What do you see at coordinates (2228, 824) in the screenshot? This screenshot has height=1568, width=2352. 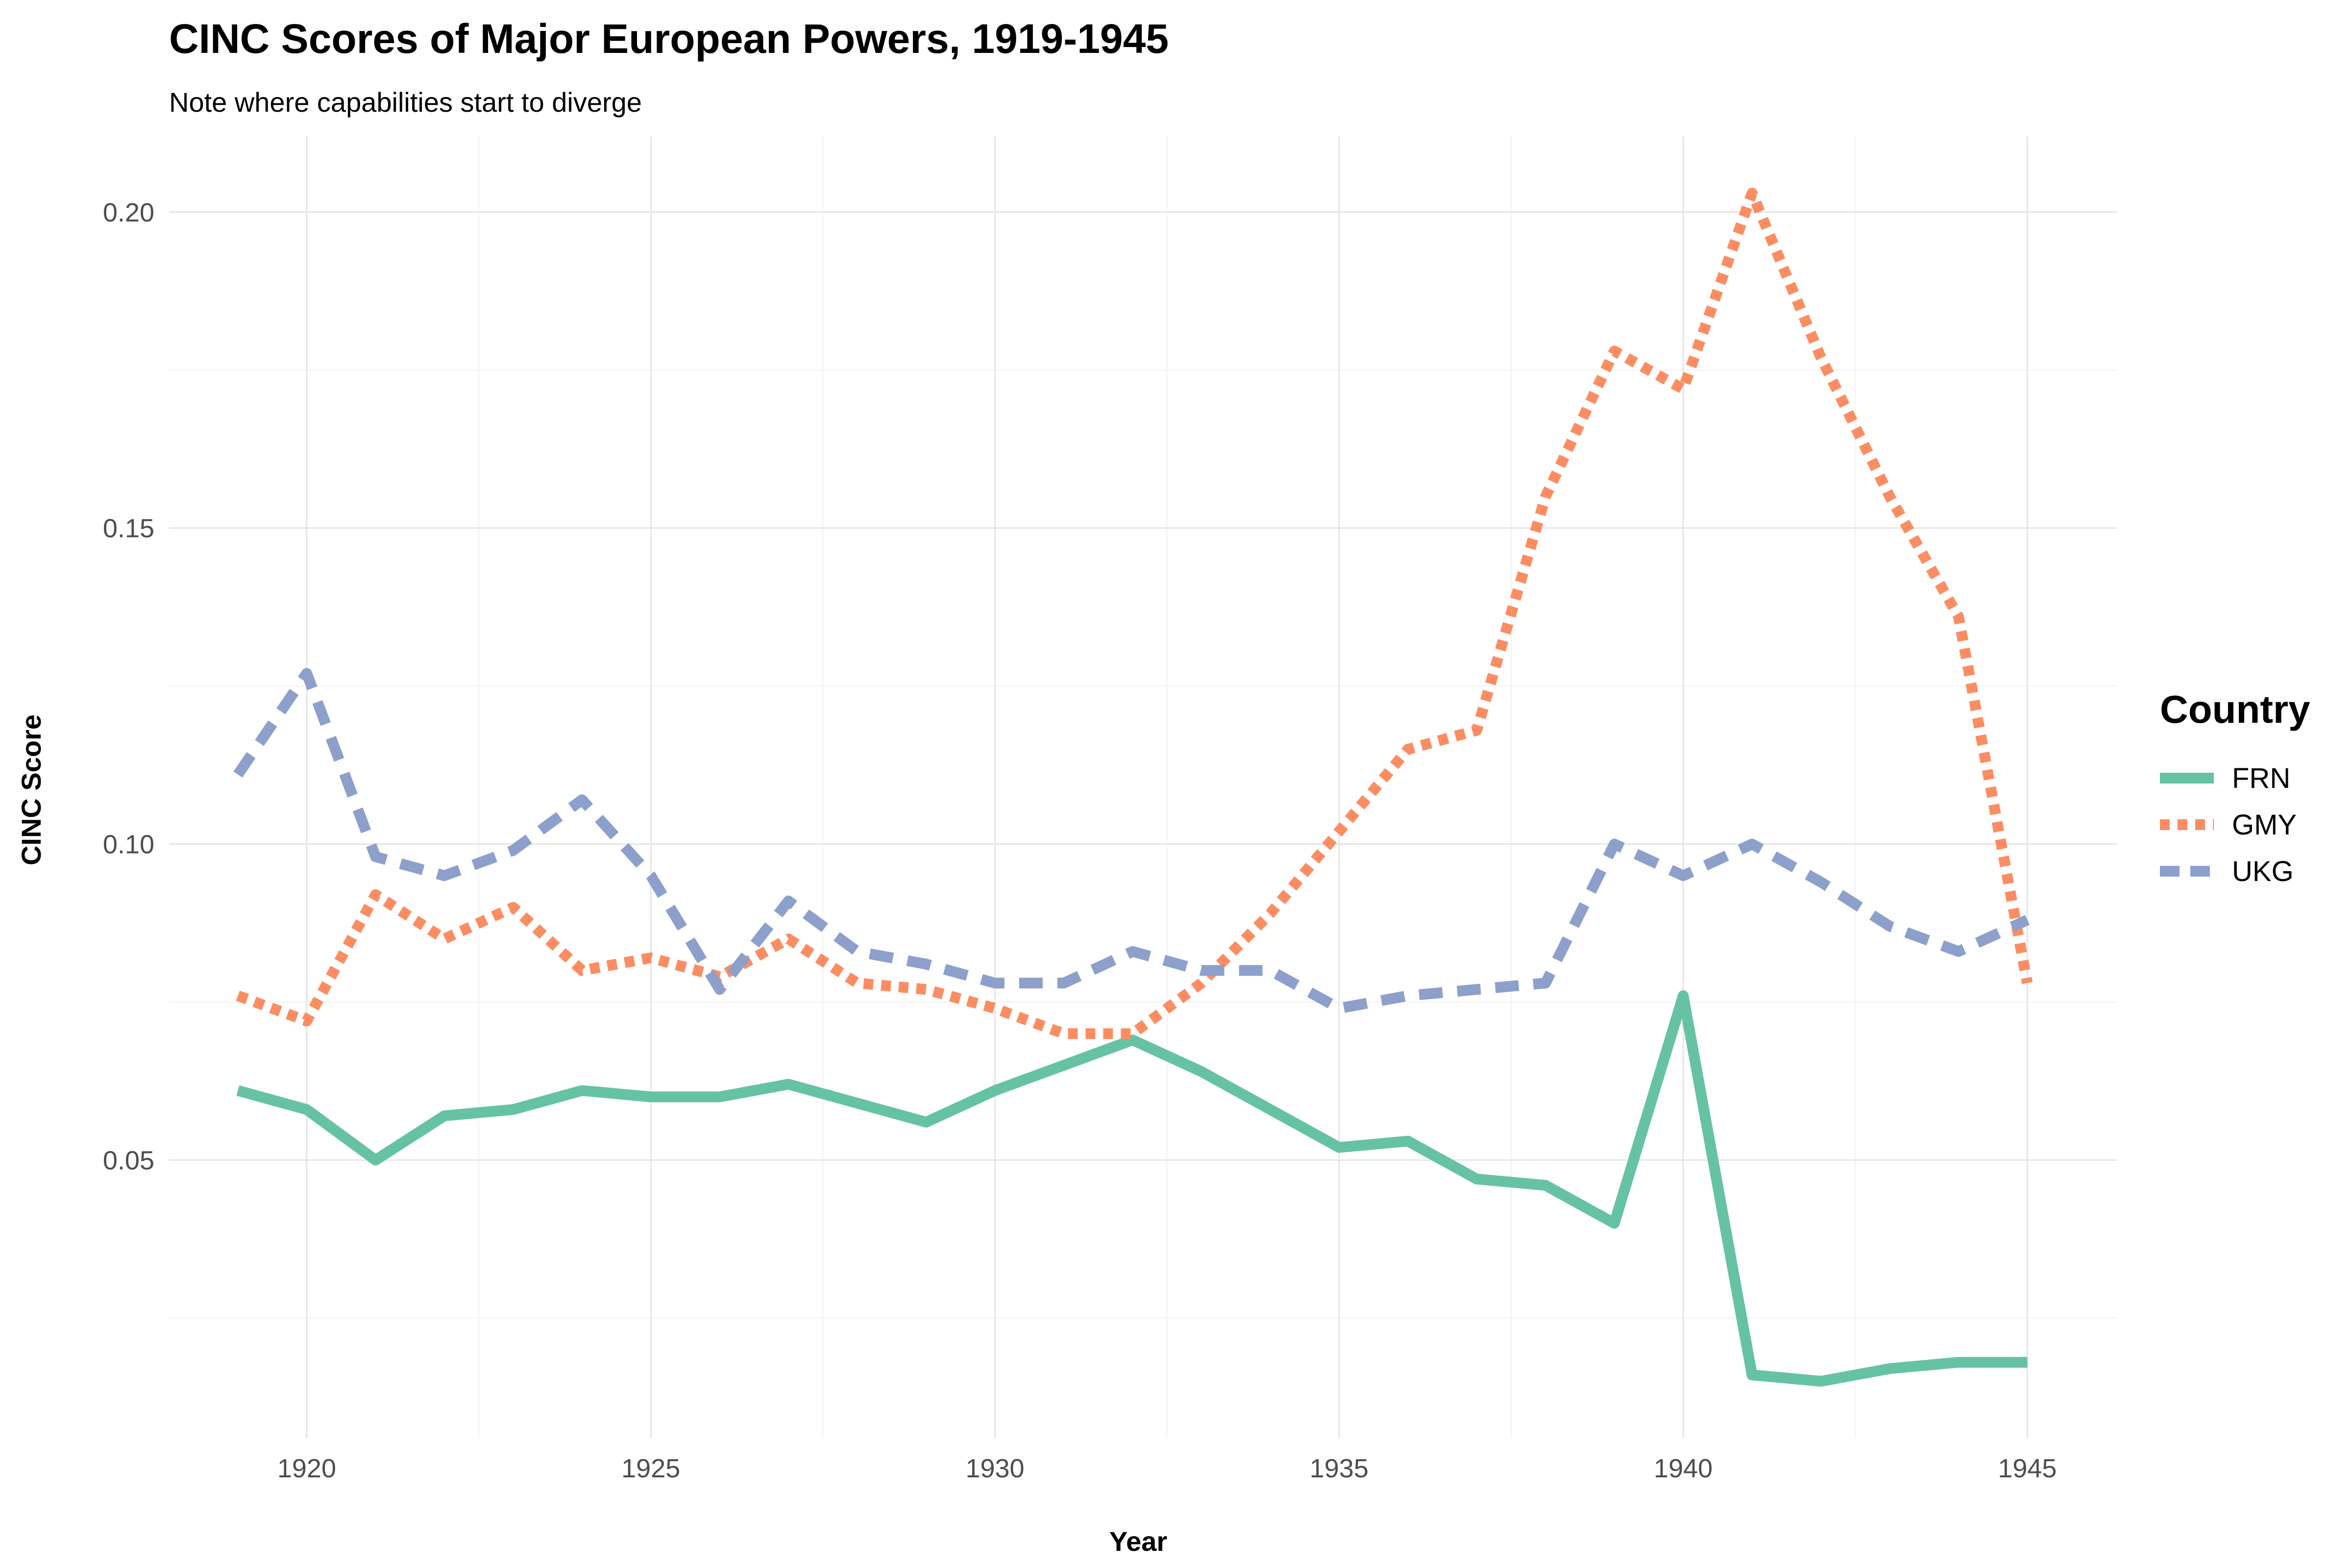 I see `legend-items: FRN GMY UKG` at bounding box center [2228, 824].